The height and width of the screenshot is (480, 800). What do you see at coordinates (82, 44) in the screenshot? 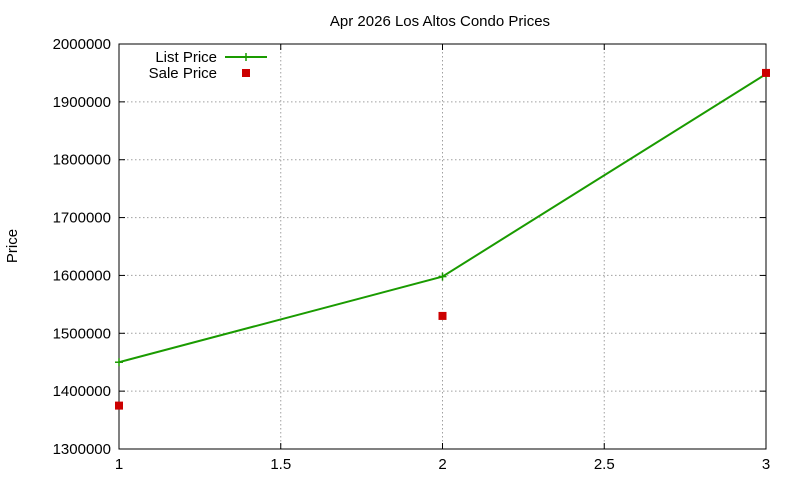
I see `y-tick-label: 2000000` at bounding box center [82, 44].